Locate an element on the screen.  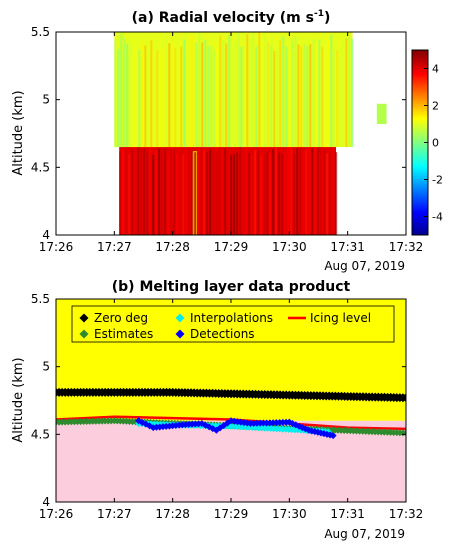
legend-label-zero-deg: Zero deg is located at coordinates (121, 318).